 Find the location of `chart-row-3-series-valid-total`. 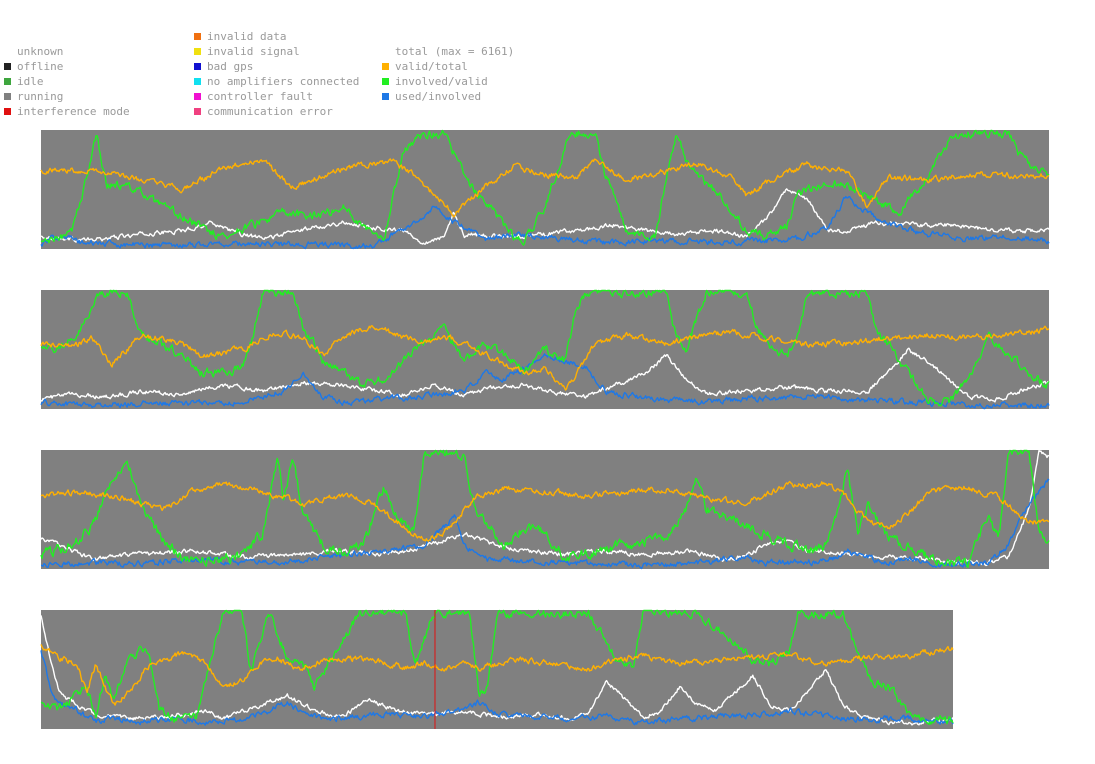

chart-row-3-series-valid-total is located at coordinates (545, 511).